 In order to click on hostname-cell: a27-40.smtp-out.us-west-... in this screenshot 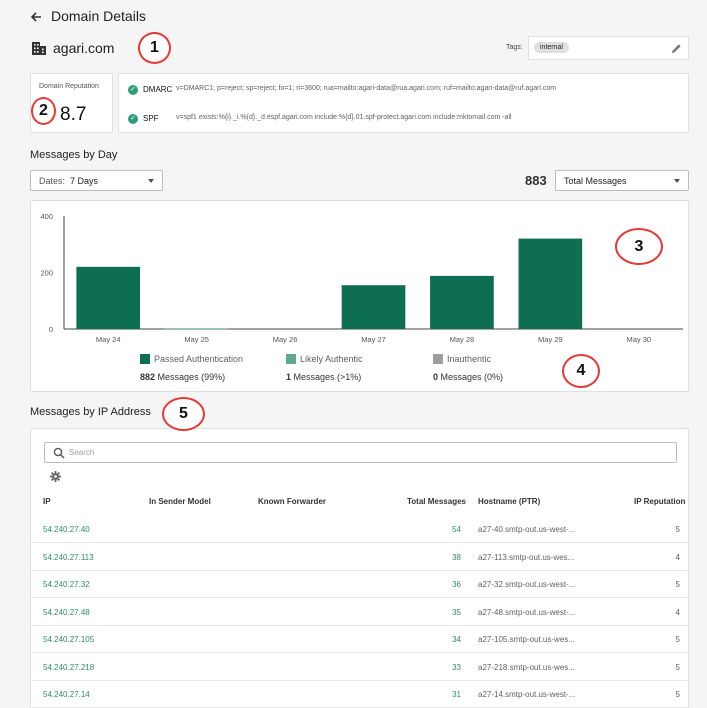, I will do `click(527, 529)`.